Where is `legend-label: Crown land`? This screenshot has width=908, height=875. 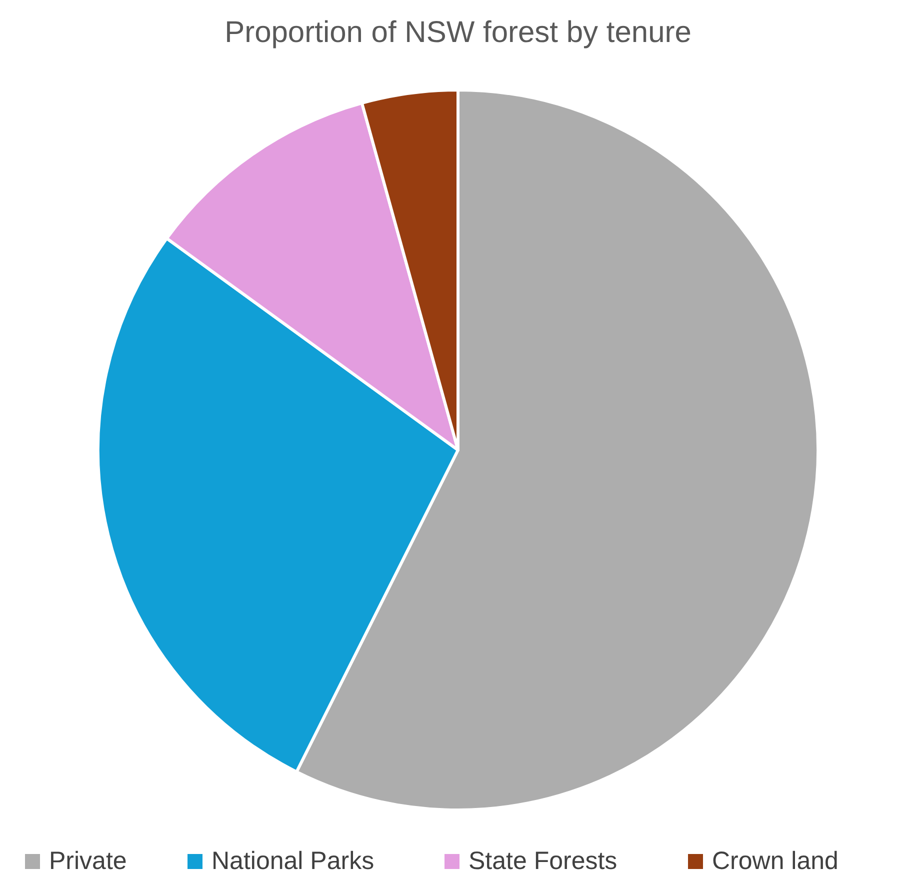
legend-label: Crown land is located at coordinates (775, 861).